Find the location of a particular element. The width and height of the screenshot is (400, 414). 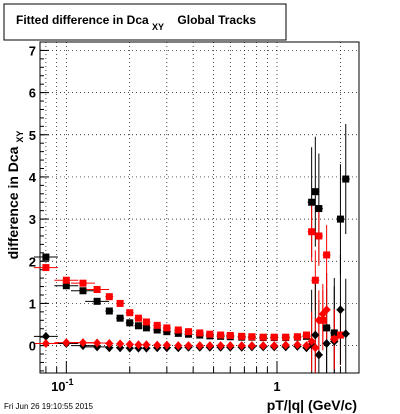

x-tick-label-base: 10 is located at coordinates (58, 386).